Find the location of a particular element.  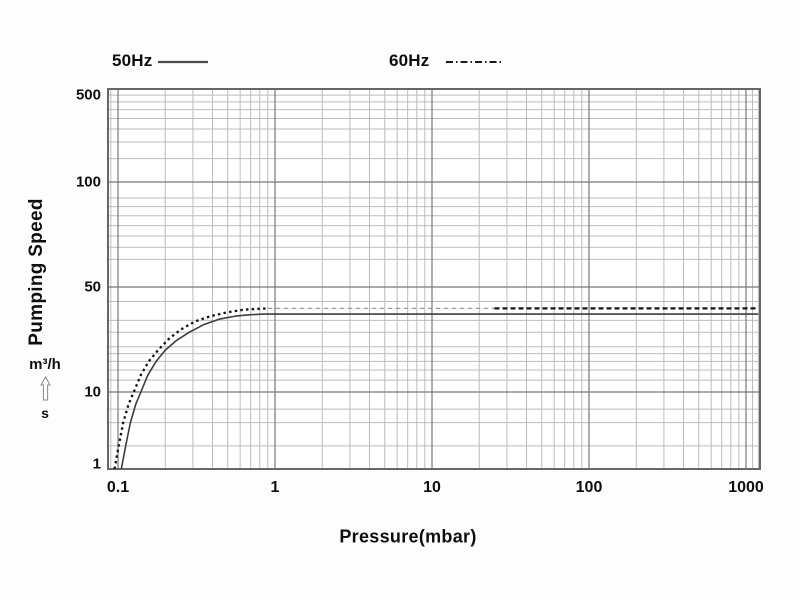

x-tick-label-100: 100 is located at coordinates (589, 487).